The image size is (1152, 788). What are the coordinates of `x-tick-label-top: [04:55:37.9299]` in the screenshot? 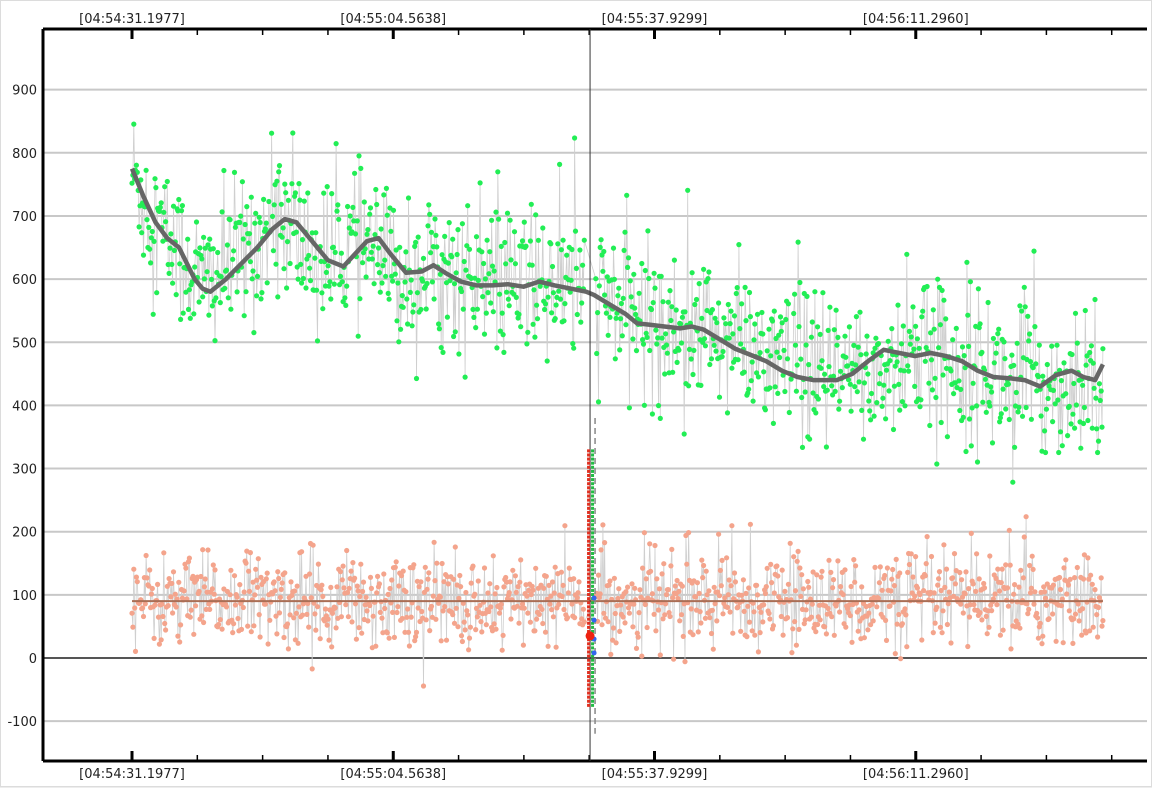 It's located at (655, 19).